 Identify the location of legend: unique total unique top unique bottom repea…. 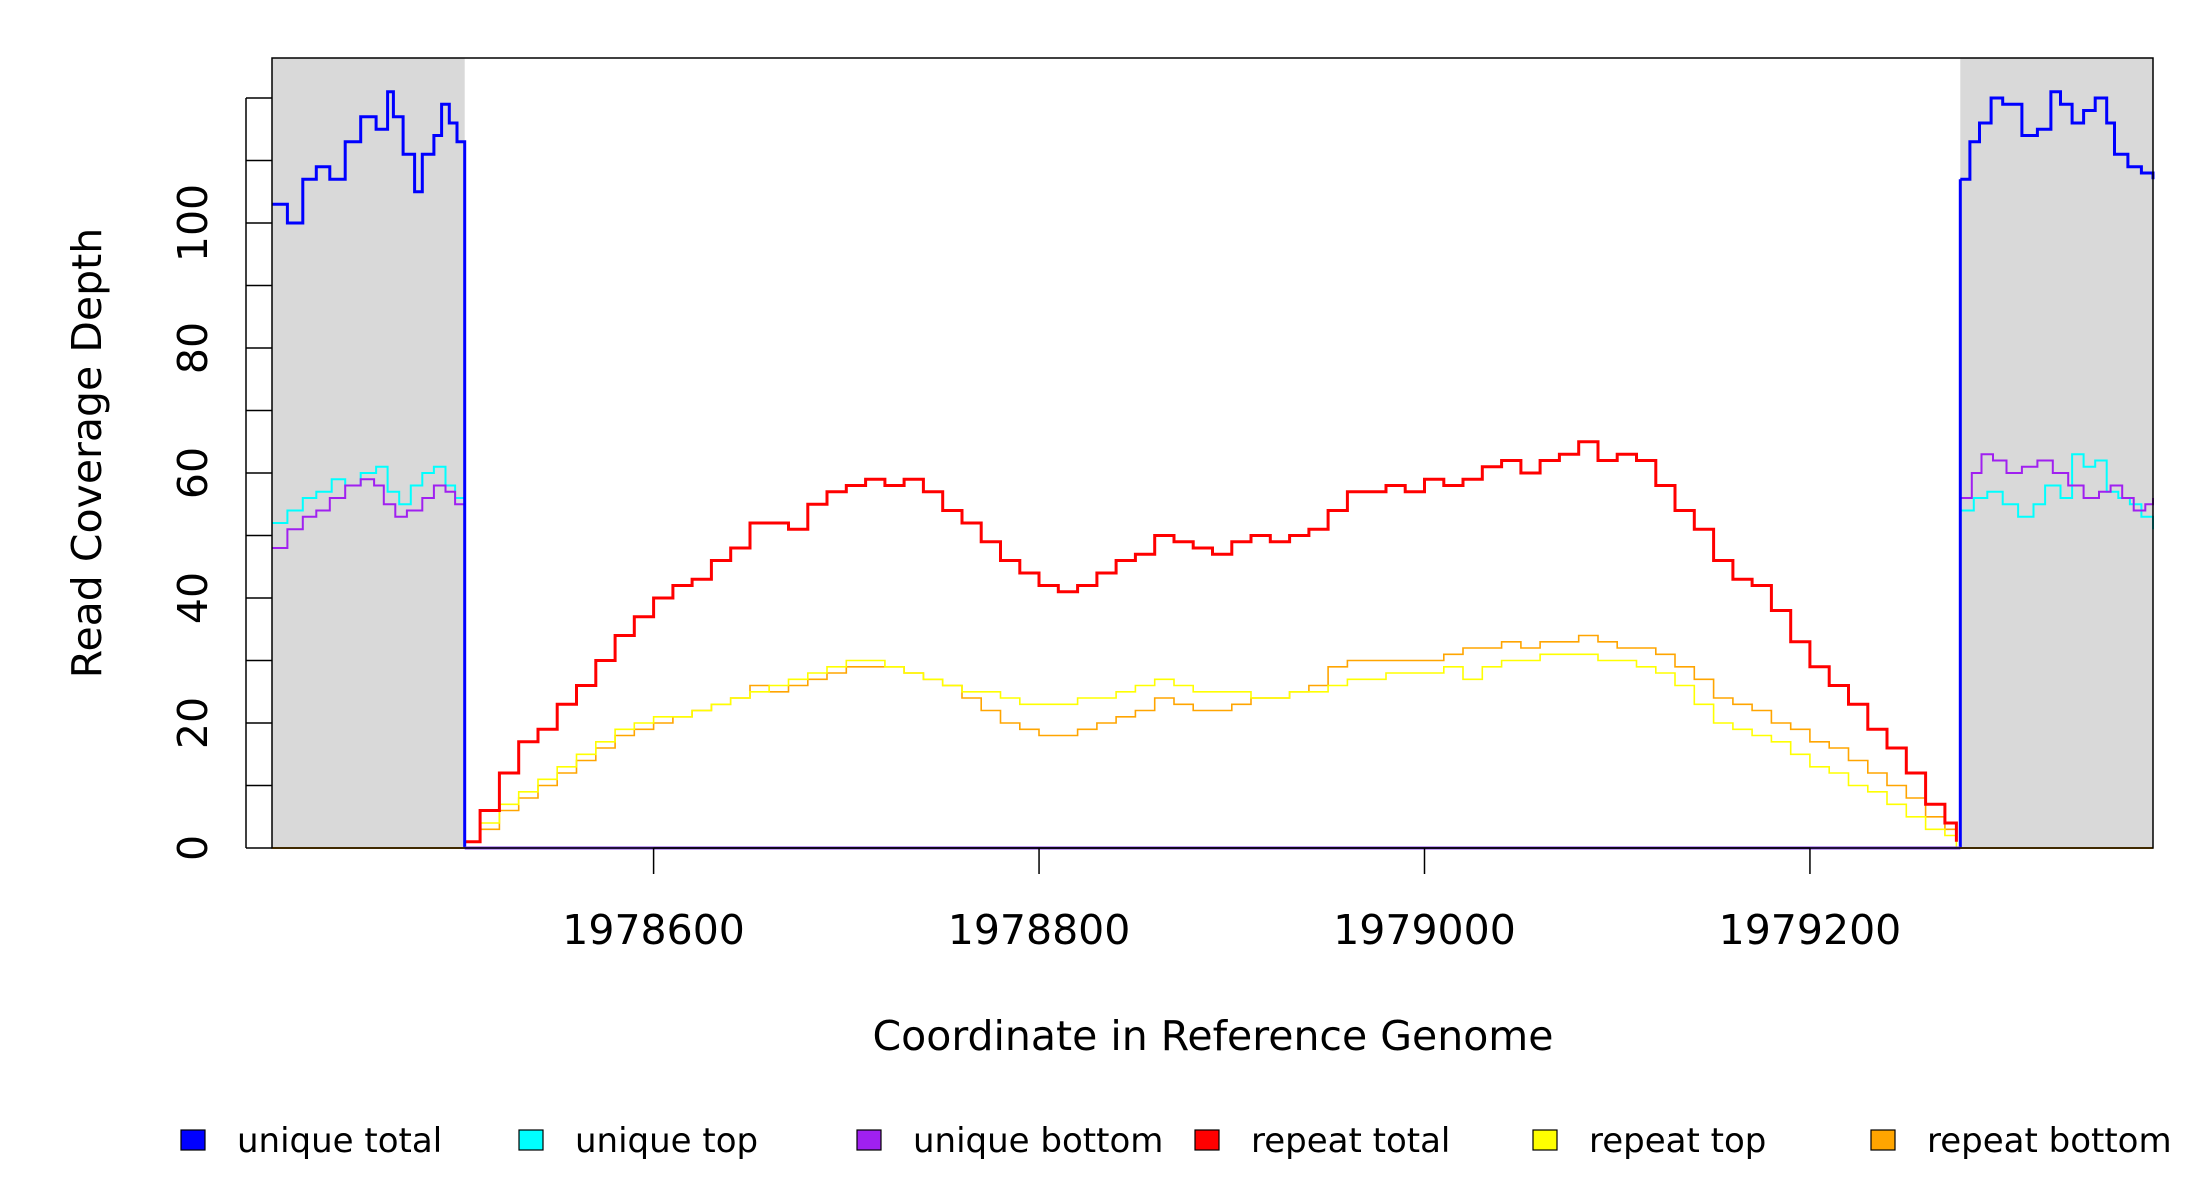
(1176, 1141).